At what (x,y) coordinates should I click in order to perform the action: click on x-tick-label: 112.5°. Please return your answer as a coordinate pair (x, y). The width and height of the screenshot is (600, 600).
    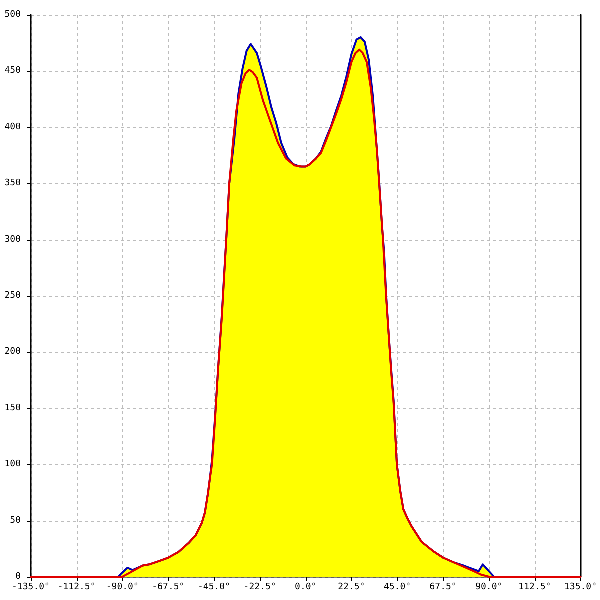
    Looking at the image, I should click on (535, 587).